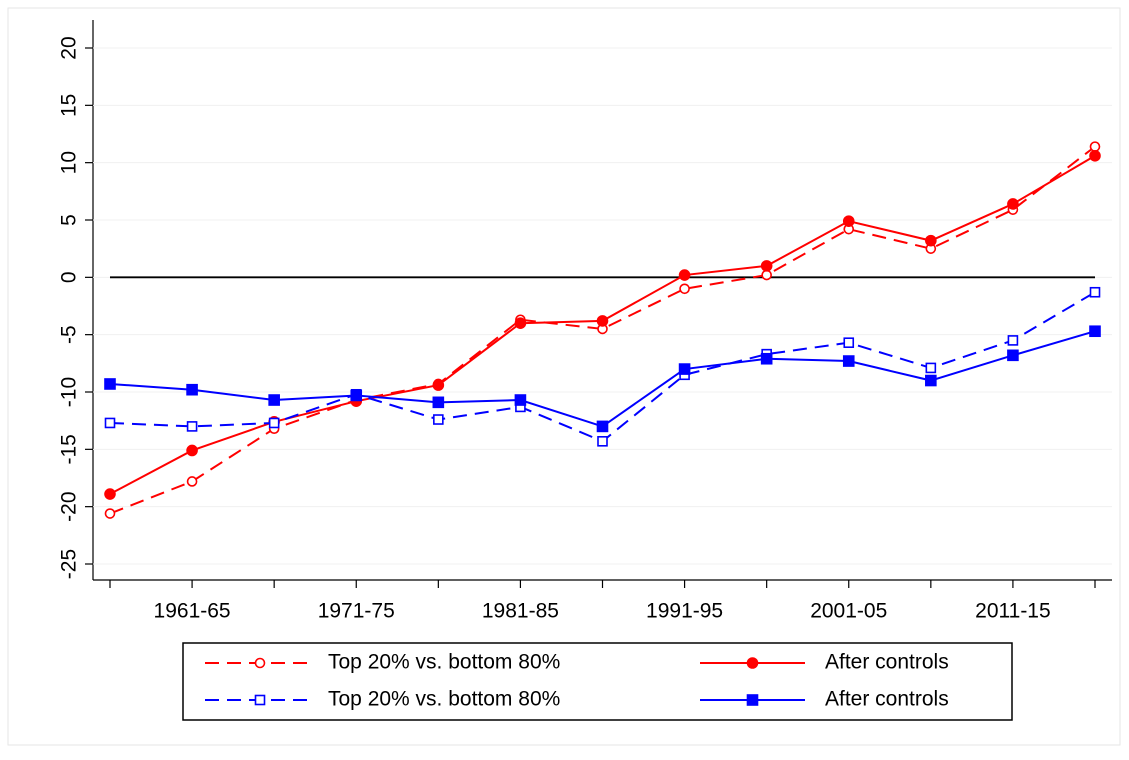  Describe the element at coordinates (69, 392) in the screenshot. I see `y-tick-label: -10` at that location.